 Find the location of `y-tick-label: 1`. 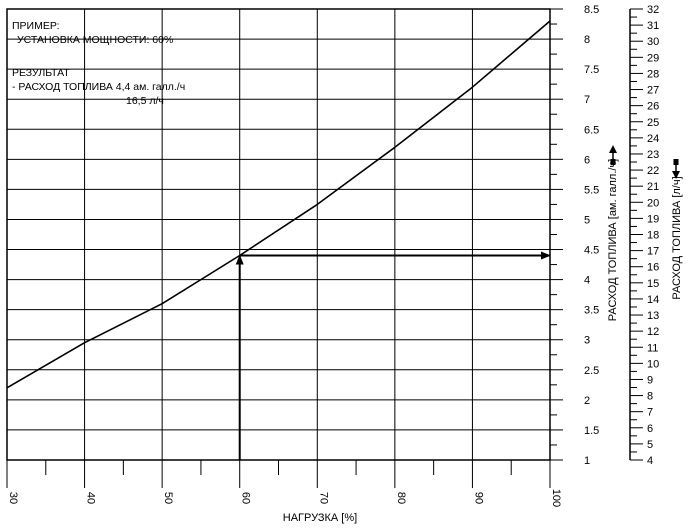

y-tick-label: 1 is located at coordinates (587, 461).